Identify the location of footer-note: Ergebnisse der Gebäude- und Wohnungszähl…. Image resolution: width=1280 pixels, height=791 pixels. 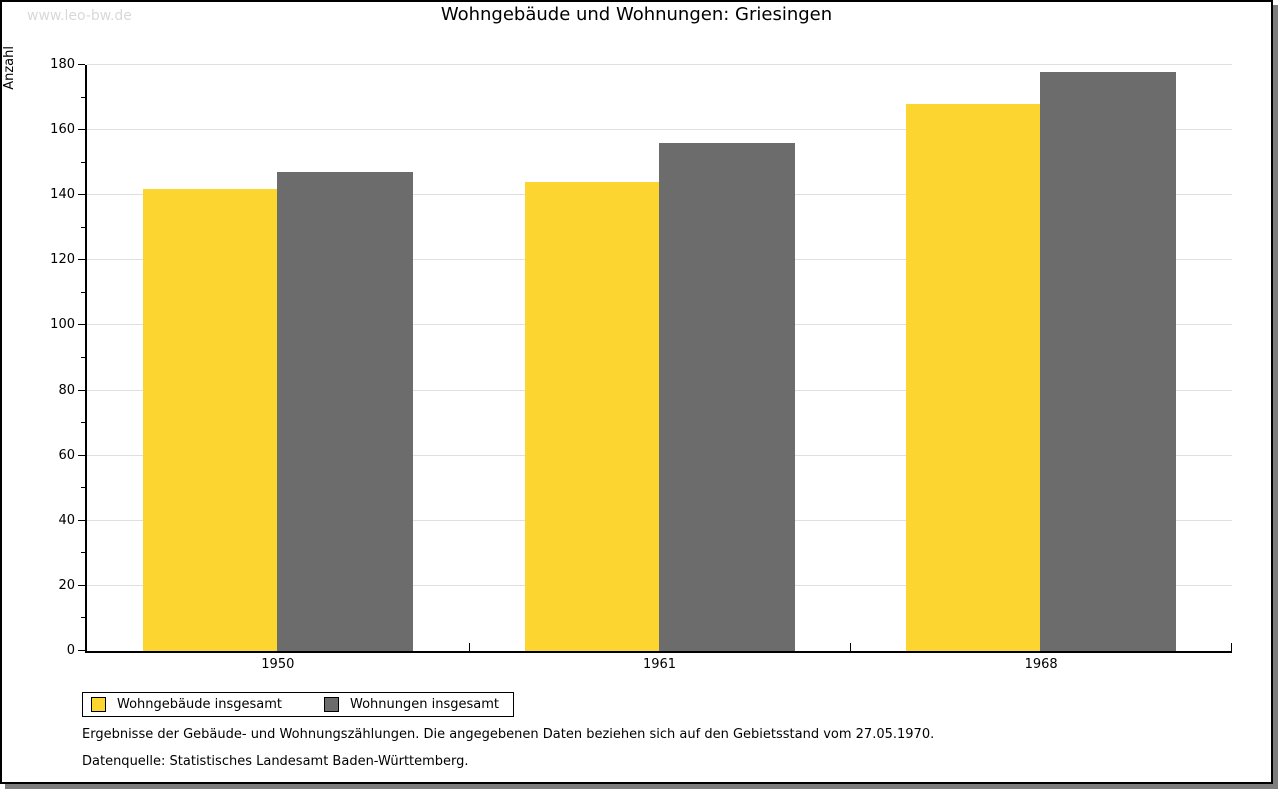
(508, 734).